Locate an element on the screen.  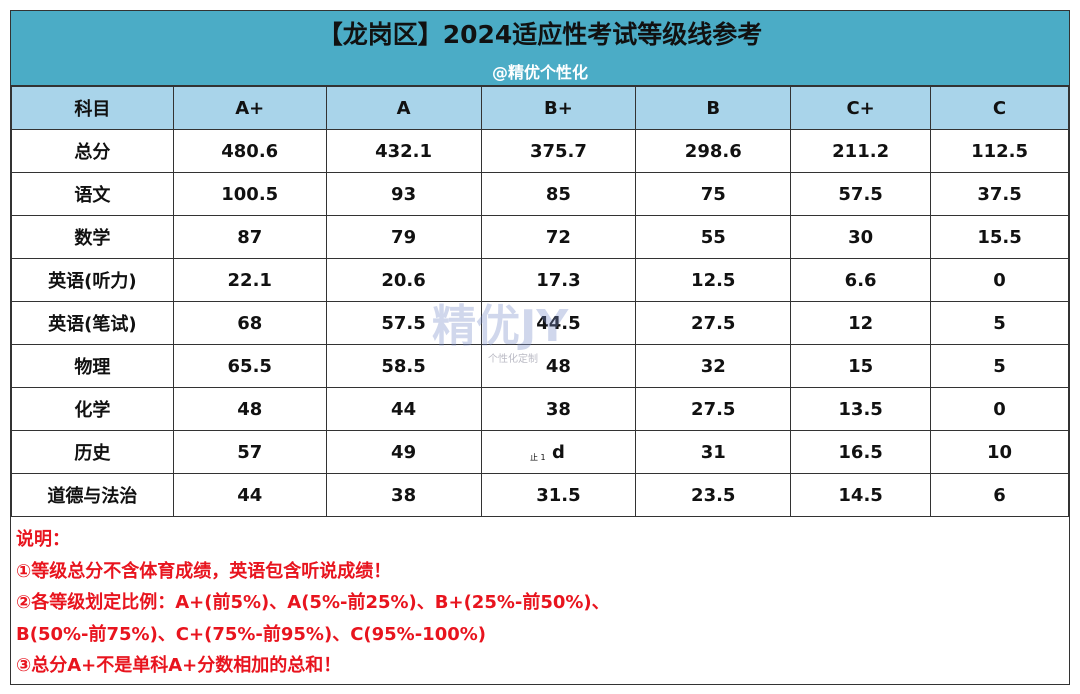
header-cell: 科目 is located at coordinates (92, 108).